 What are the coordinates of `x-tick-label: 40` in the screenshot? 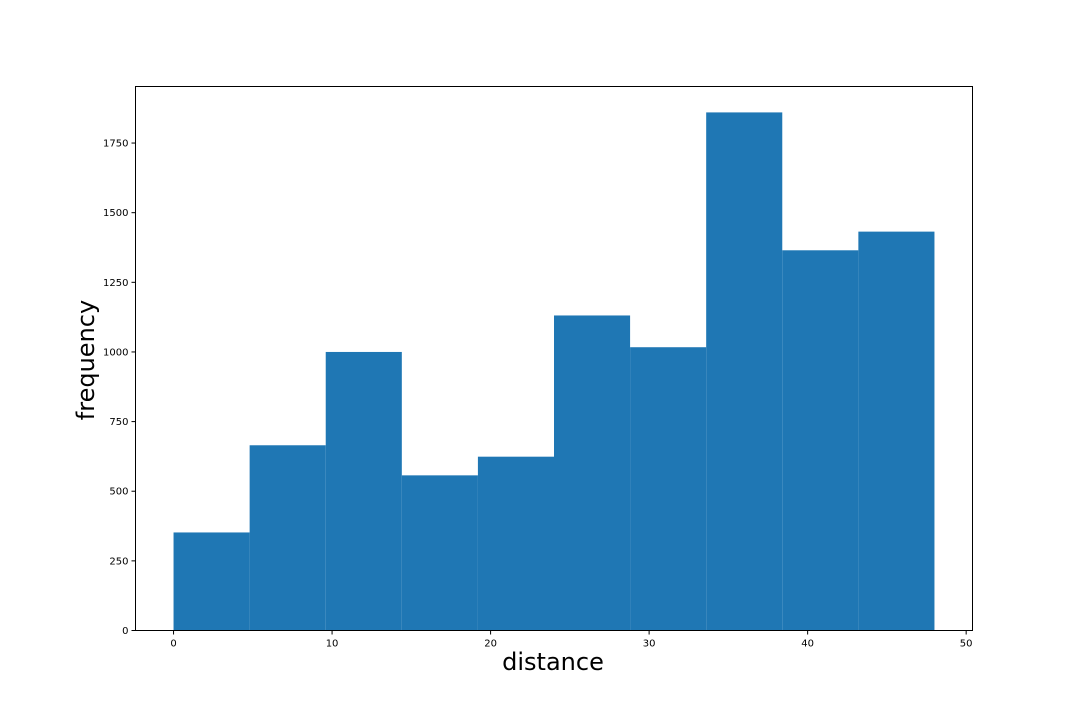 It's located at (807, 644).